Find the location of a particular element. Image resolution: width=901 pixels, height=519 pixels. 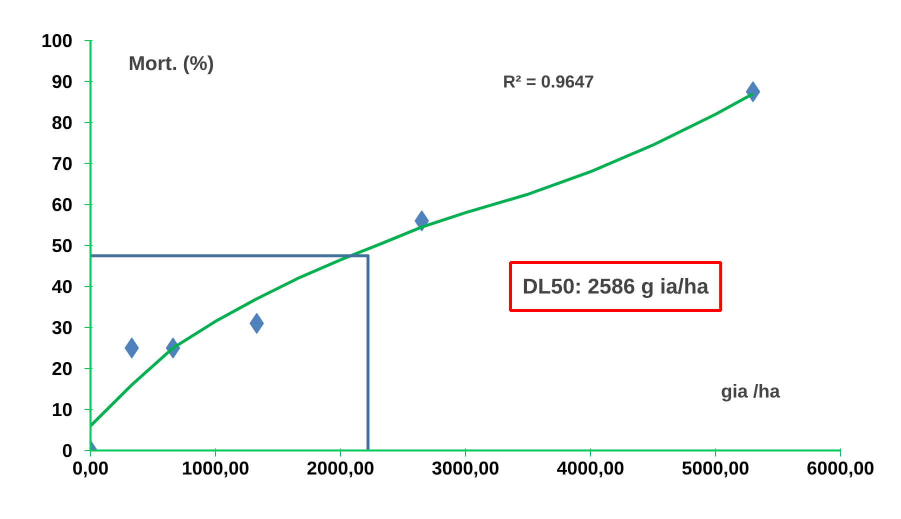

y-tick-label: 50 is located at coordinates (62, 245).